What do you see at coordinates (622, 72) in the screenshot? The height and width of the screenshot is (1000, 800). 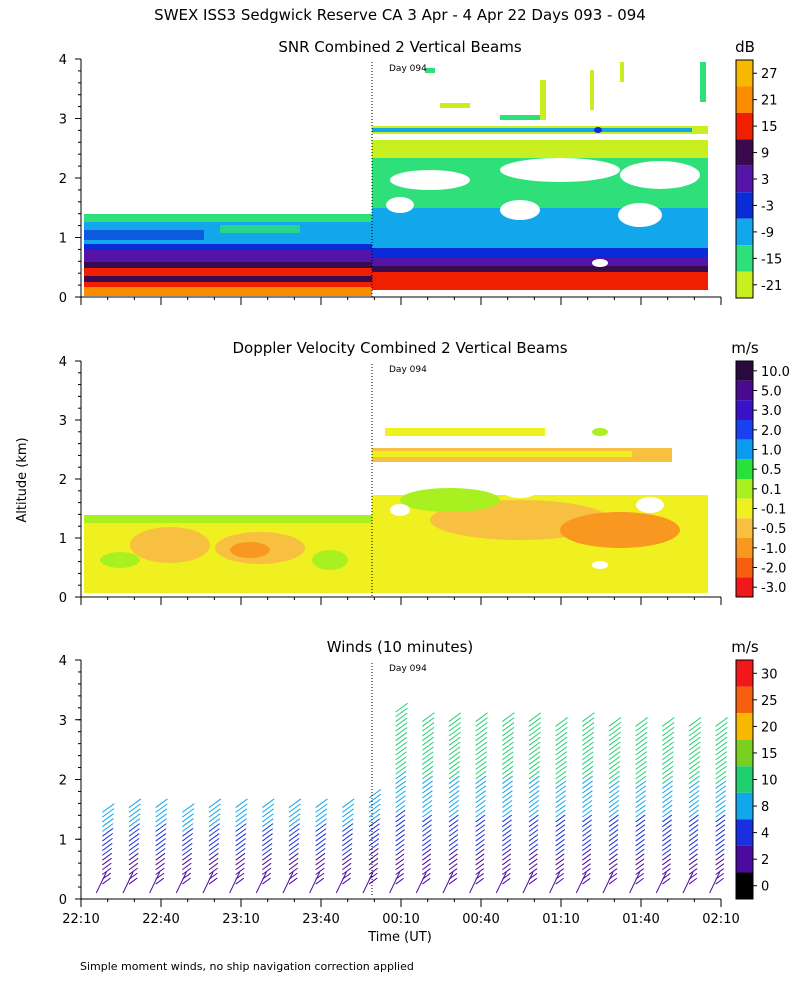 I see `snr-echo` at bounding box center [622, 72].